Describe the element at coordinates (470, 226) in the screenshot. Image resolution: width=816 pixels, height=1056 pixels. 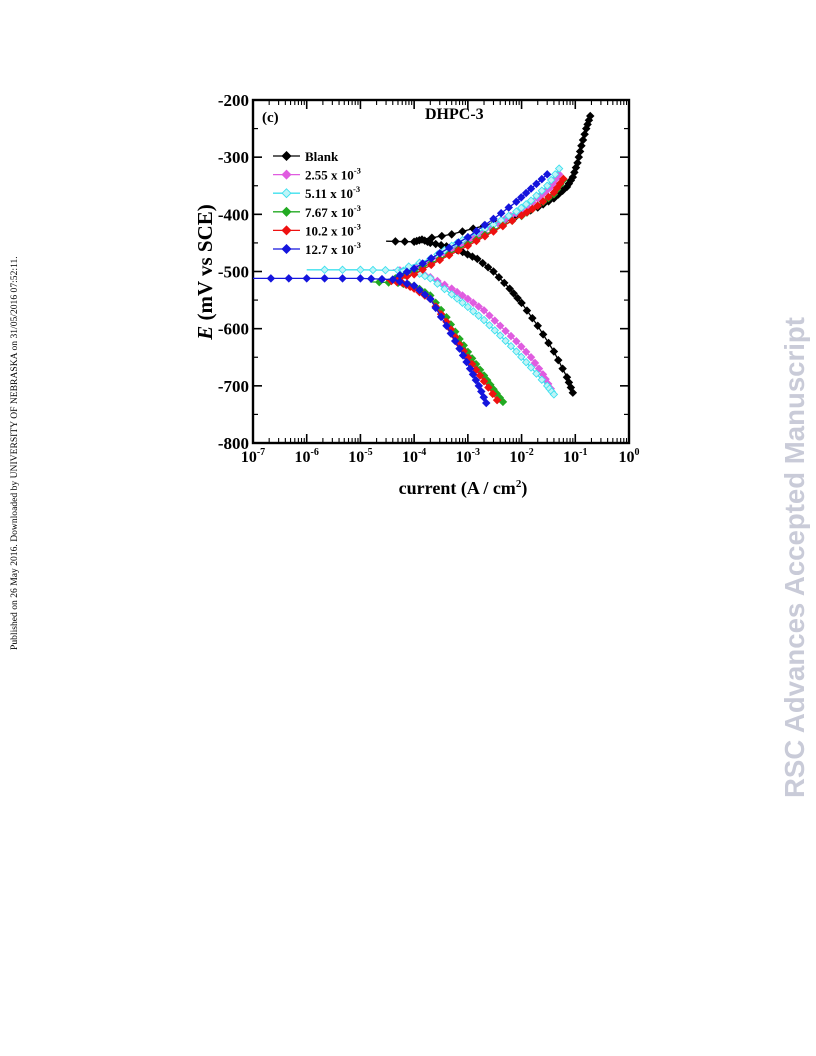
I see `anodic-branch-line` at that location.